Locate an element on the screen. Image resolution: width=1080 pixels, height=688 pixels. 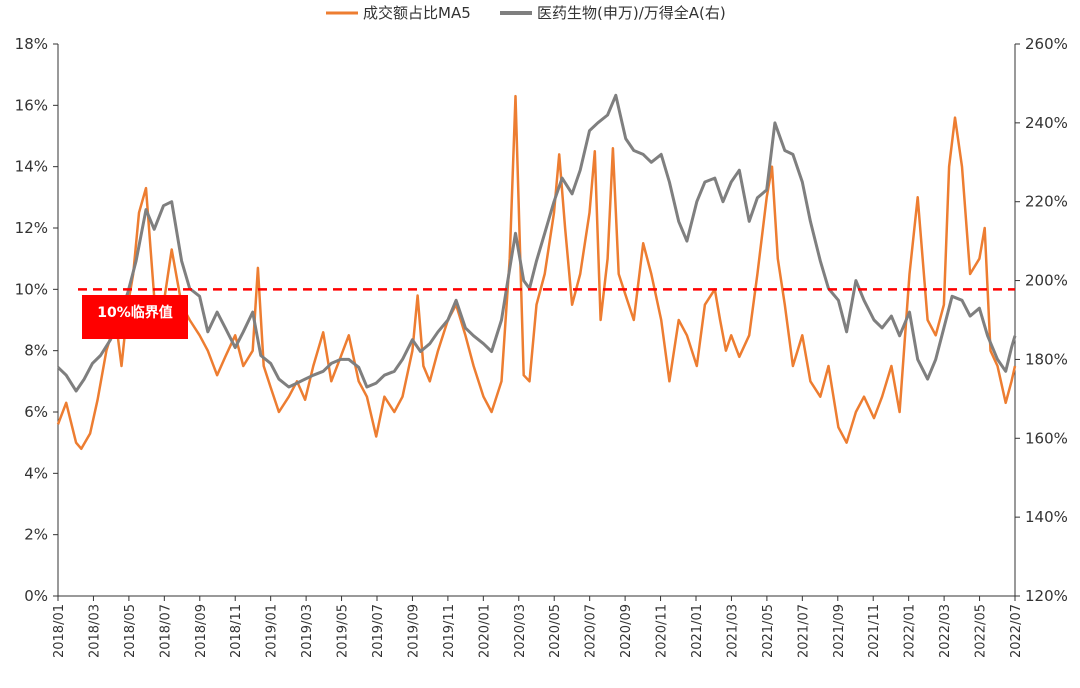
x-tick-label: 2021/05 is located at coordinates (768, 631).